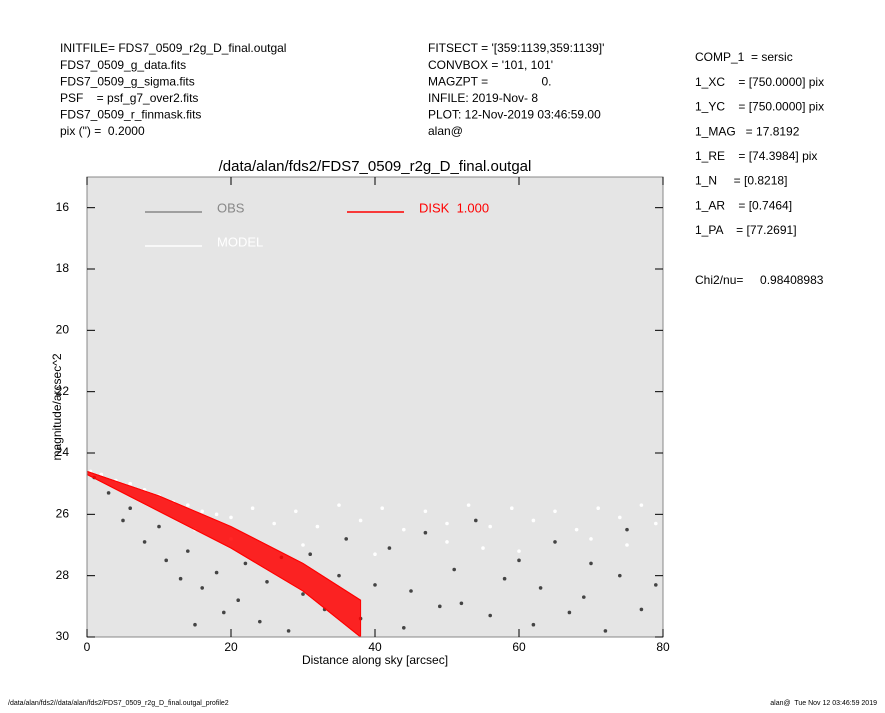 The height and width of the screenshot is (713, 885). Describe the element at coordinates (63, 330) in the screenshot. I see `y-tick-label: 20` at that location.